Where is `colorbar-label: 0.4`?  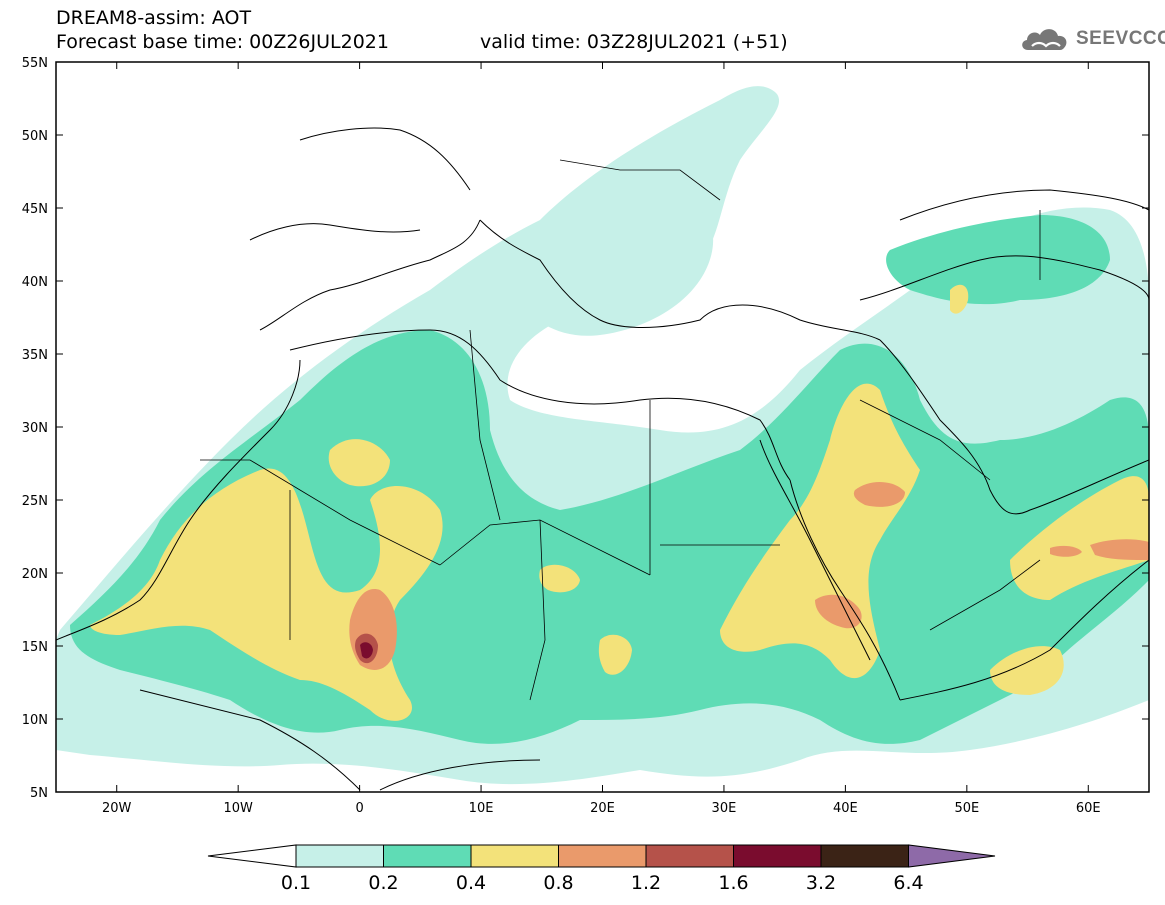
colorbar-label: 0.4 is located at coordinates (471, 883).